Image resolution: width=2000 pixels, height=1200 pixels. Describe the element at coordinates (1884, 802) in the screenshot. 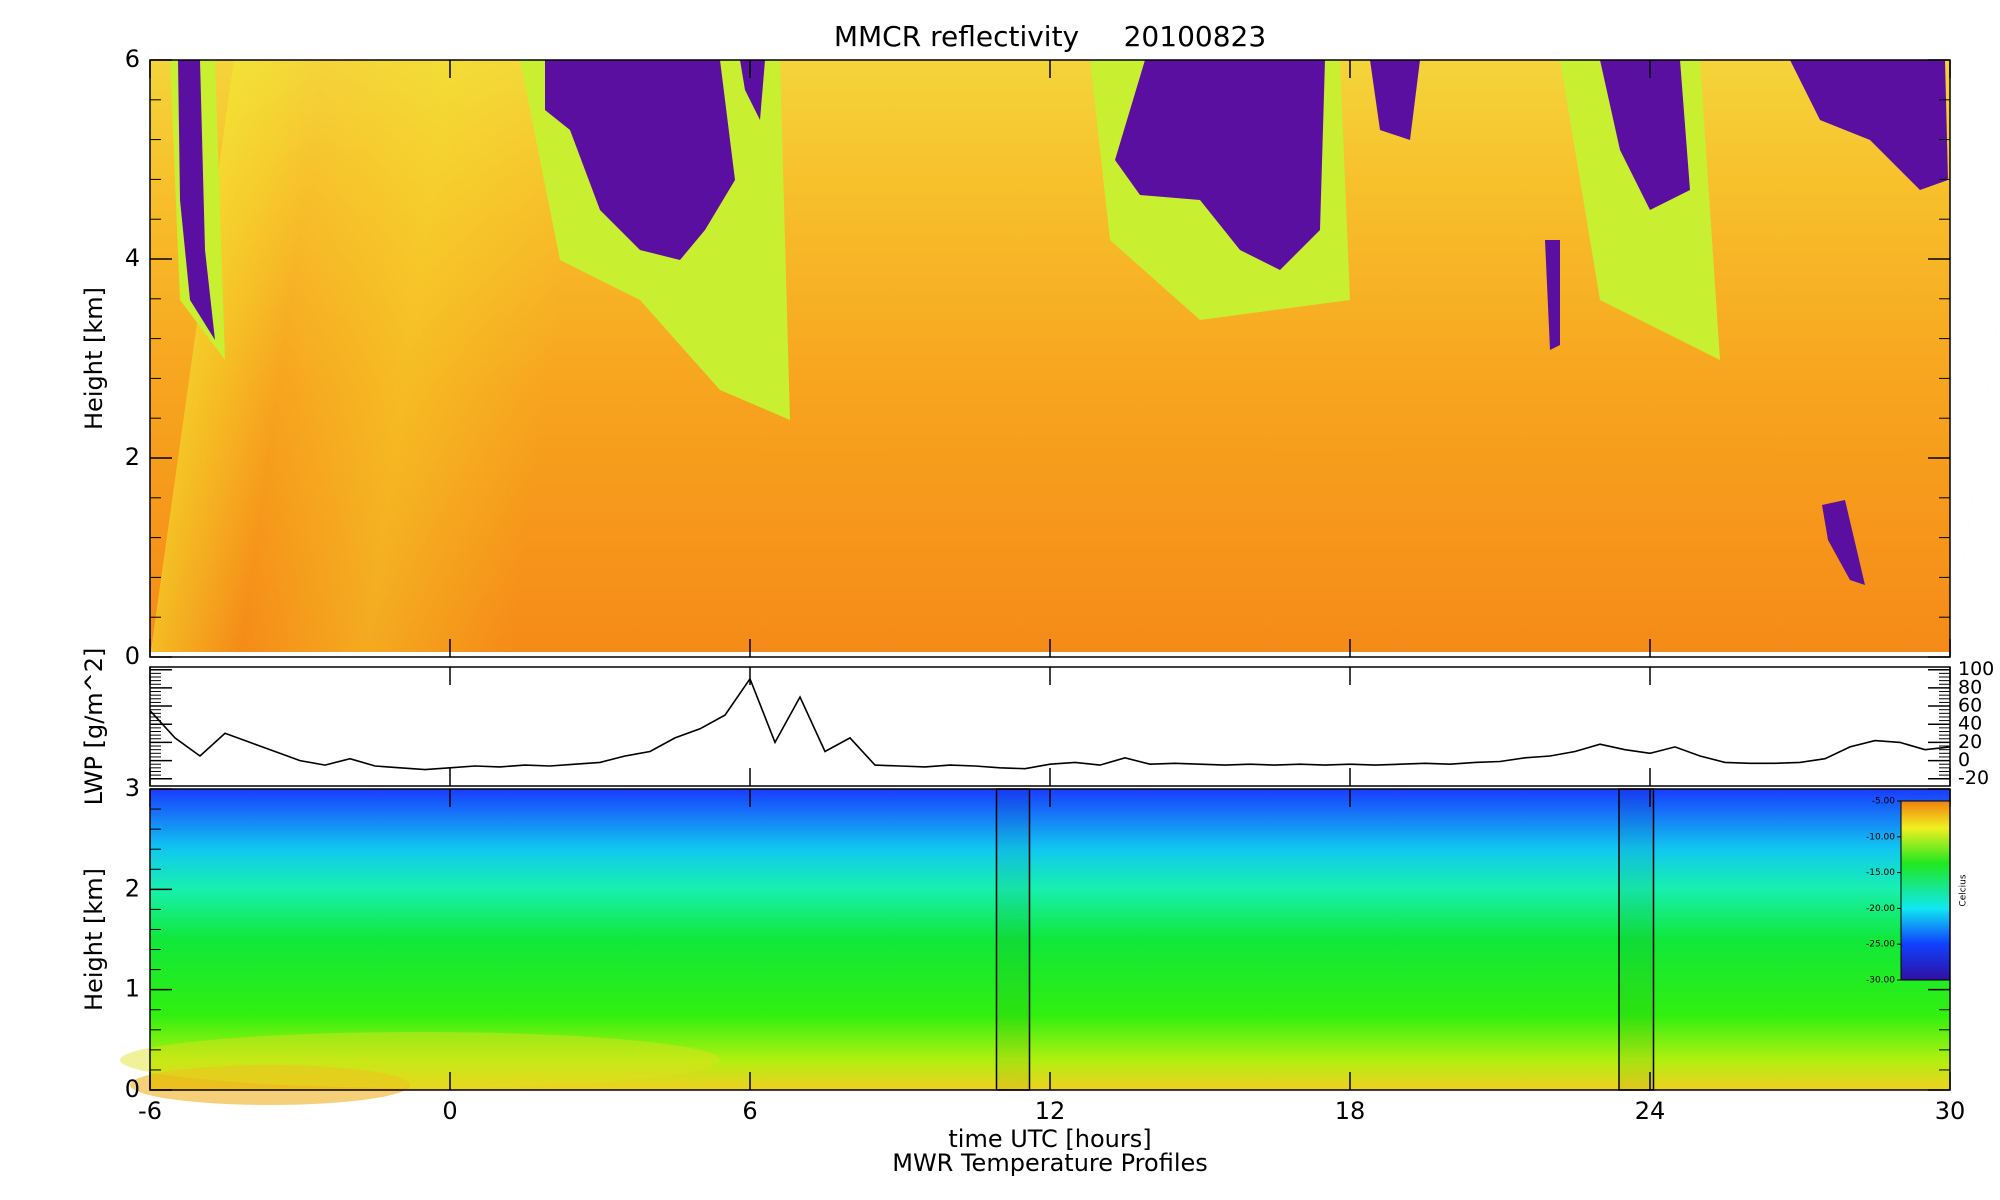

I see `colorbar-tick-label: -5.00` at that location.